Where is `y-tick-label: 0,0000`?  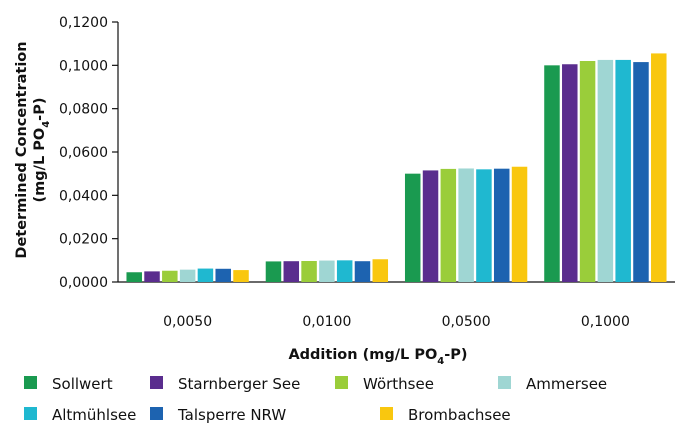 y-tick-label: 0,0000 is located at coordinates (83, 283).